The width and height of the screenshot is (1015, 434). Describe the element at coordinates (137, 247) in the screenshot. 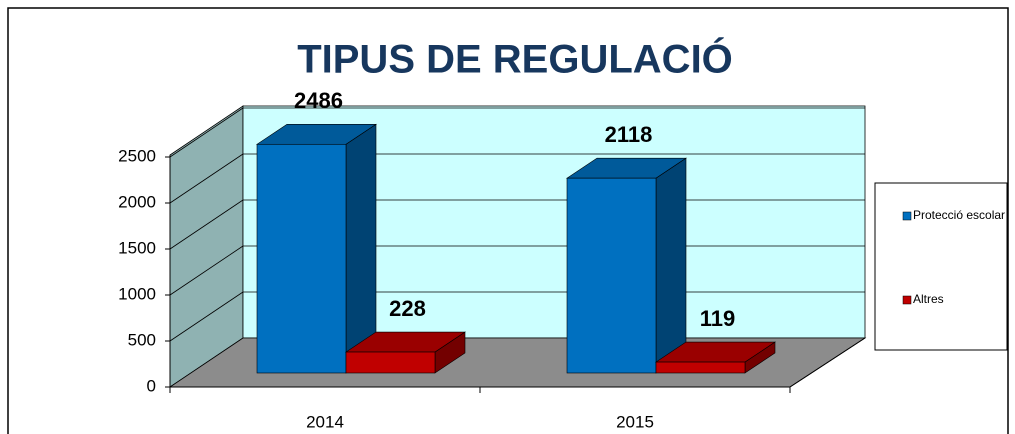

I see `y-tick-label: 1500` at that location.